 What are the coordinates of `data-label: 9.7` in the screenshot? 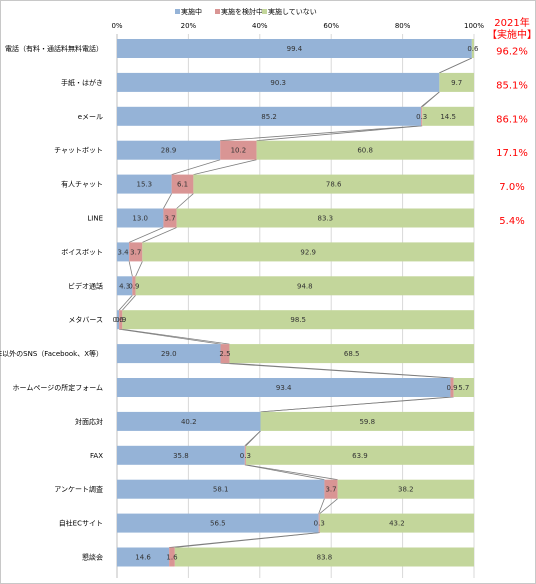 It's located at (456, 83).